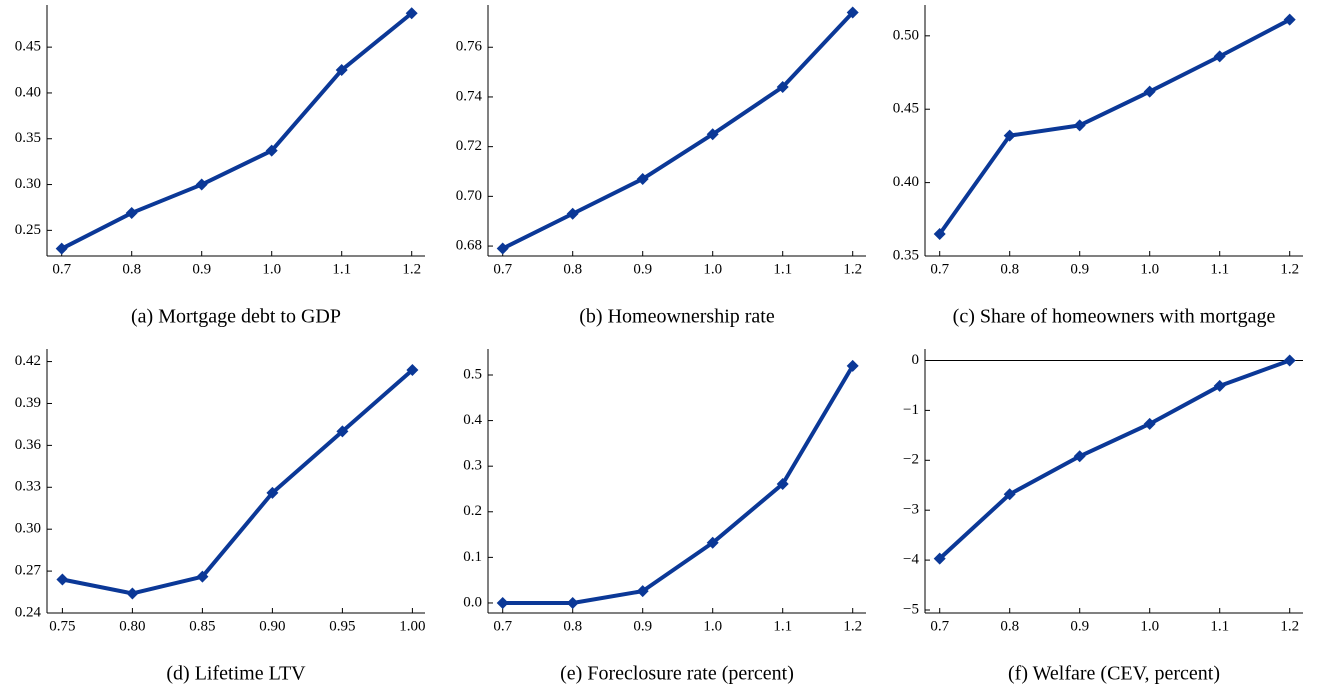 Image resolution: width=1318 pixels, height=684 pixels. What do you see at coordinates (911, 609) in the screenshot?
I see `y-tick-label: −5` at bounding box center [911, 609].